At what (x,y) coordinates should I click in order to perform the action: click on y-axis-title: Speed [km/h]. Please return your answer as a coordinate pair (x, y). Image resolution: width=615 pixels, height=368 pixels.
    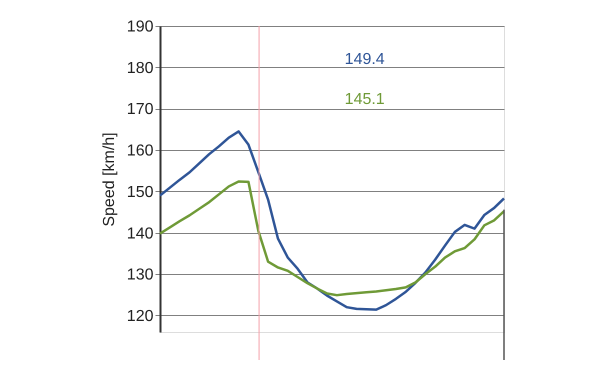
    Looking at the image, I should click on (109, 179).